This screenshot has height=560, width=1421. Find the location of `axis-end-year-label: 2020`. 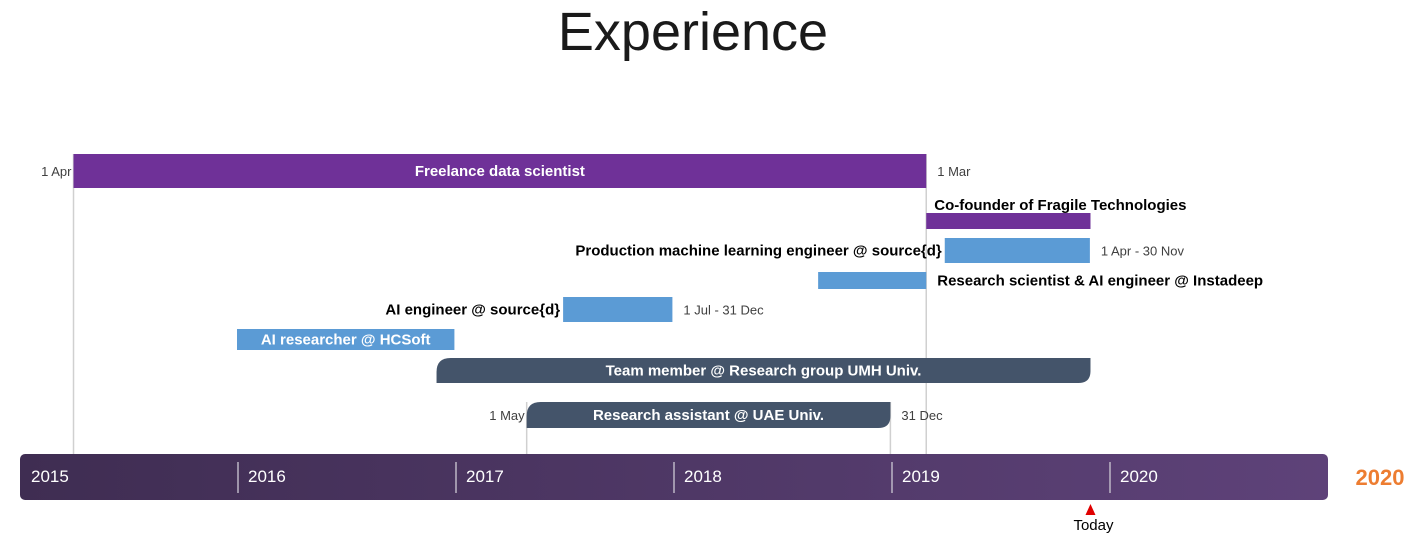

axis-end-year-label: 2020 is located at coordinates (1380, 477).